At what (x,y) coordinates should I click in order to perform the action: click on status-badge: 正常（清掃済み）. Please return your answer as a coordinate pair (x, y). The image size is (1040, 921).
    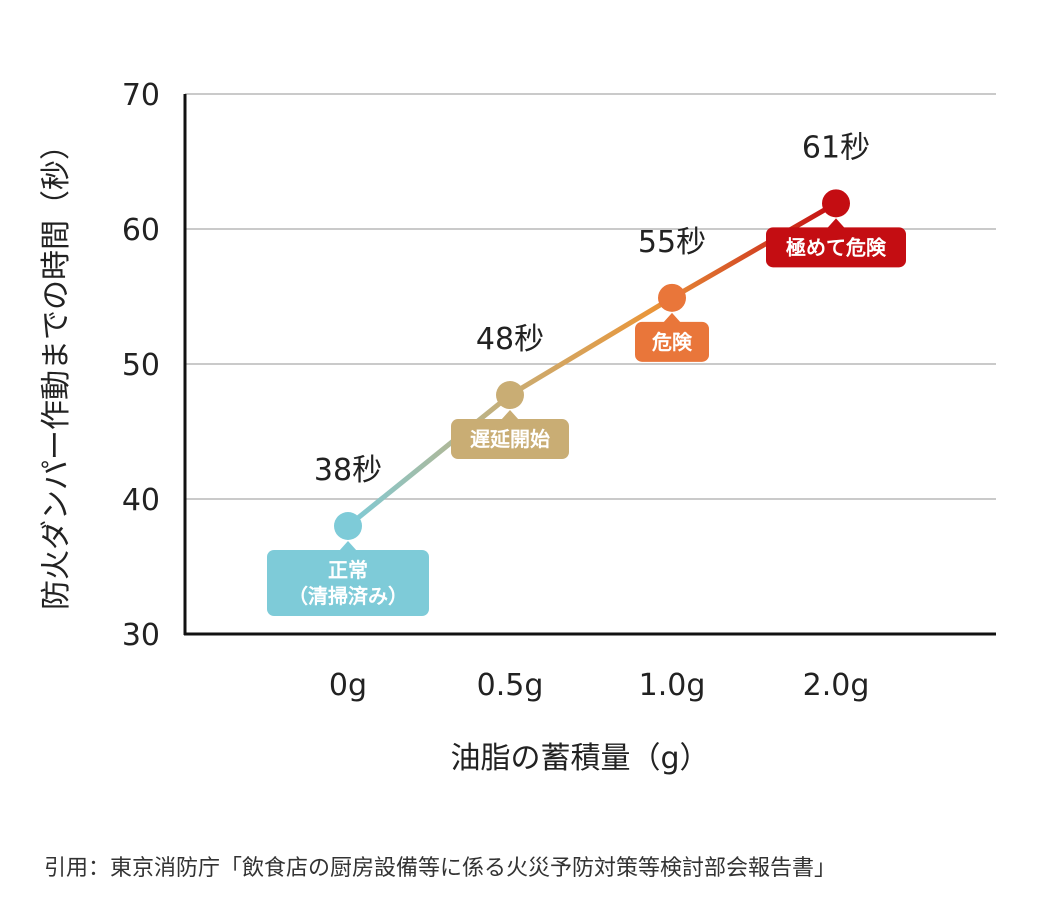
    Looking at the image, I should click on (348, 578).